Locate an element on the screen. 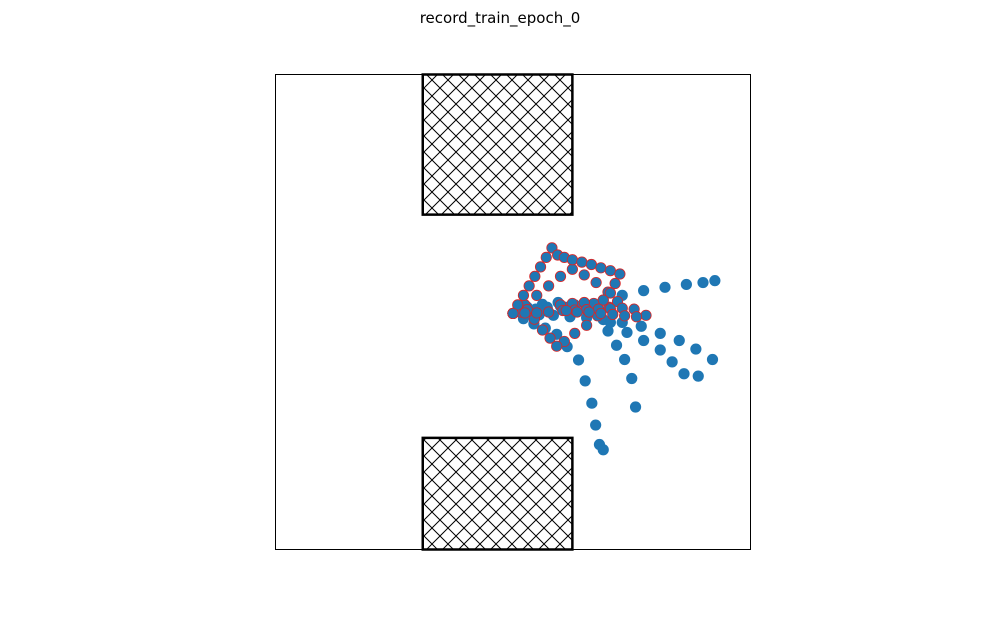 The height and width of the screenshot is (618, 1000). trajectories-layer is located at coordinates (614, 349).